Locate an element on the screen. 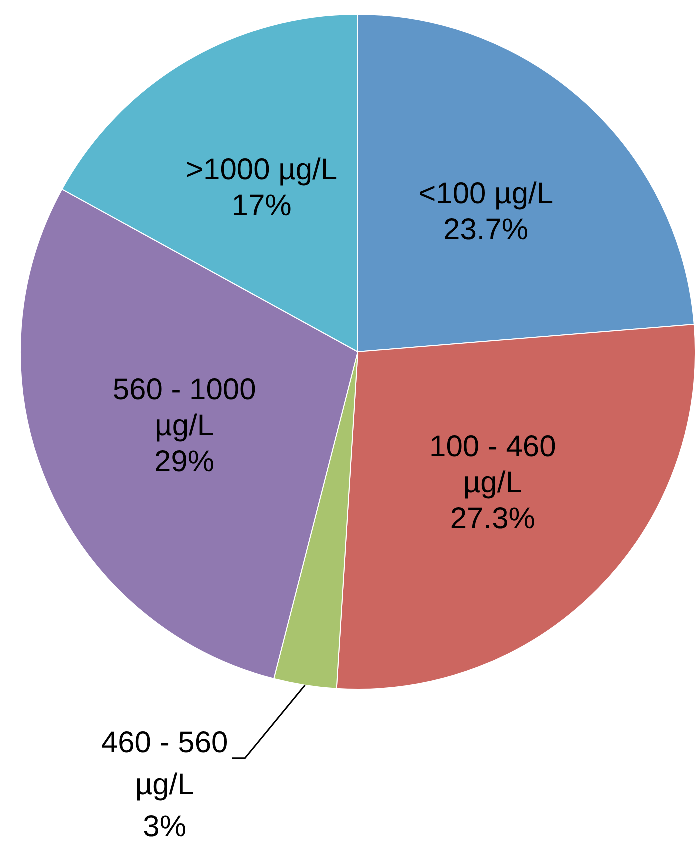  slice-label: >1000 µg/L is located at coordinates (262, 170).